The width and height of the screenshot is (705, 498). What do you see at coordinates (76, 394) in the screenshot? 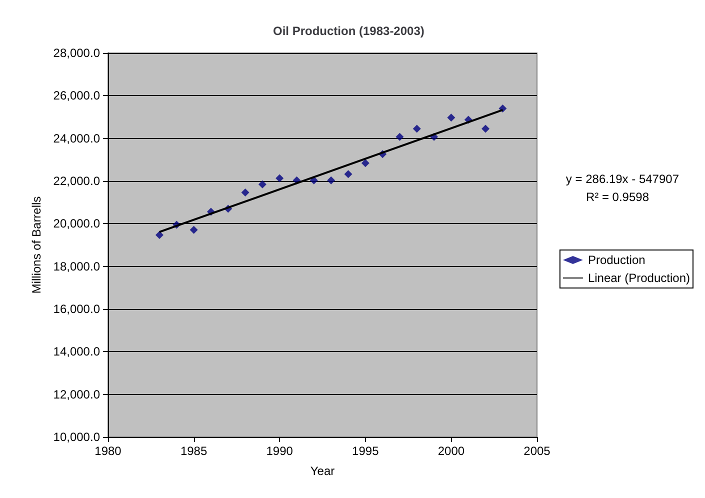
I see `y-tick-label: 12,000.0` at bounding box center [76, 394].